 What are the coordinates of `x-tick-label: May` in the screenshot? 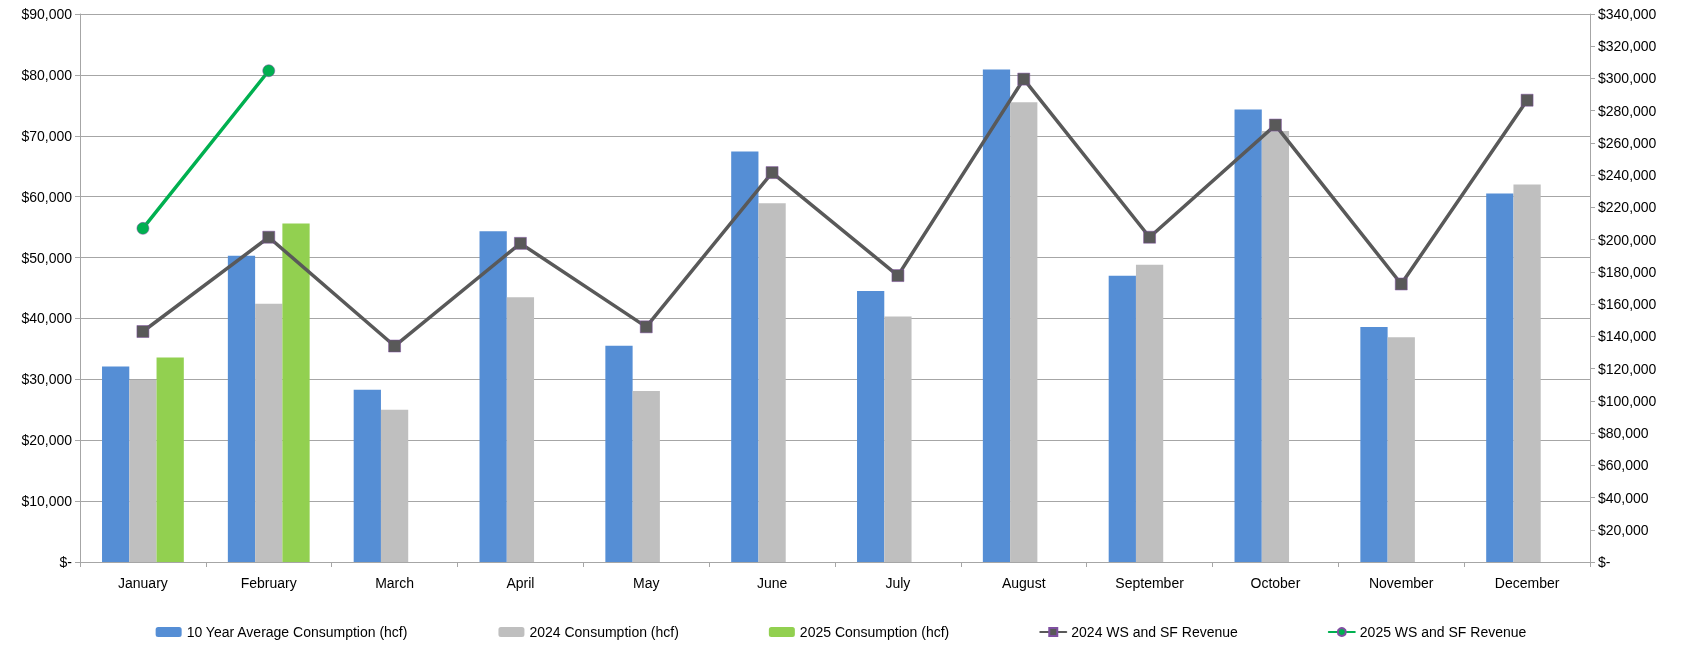 It's located at (646, 583).